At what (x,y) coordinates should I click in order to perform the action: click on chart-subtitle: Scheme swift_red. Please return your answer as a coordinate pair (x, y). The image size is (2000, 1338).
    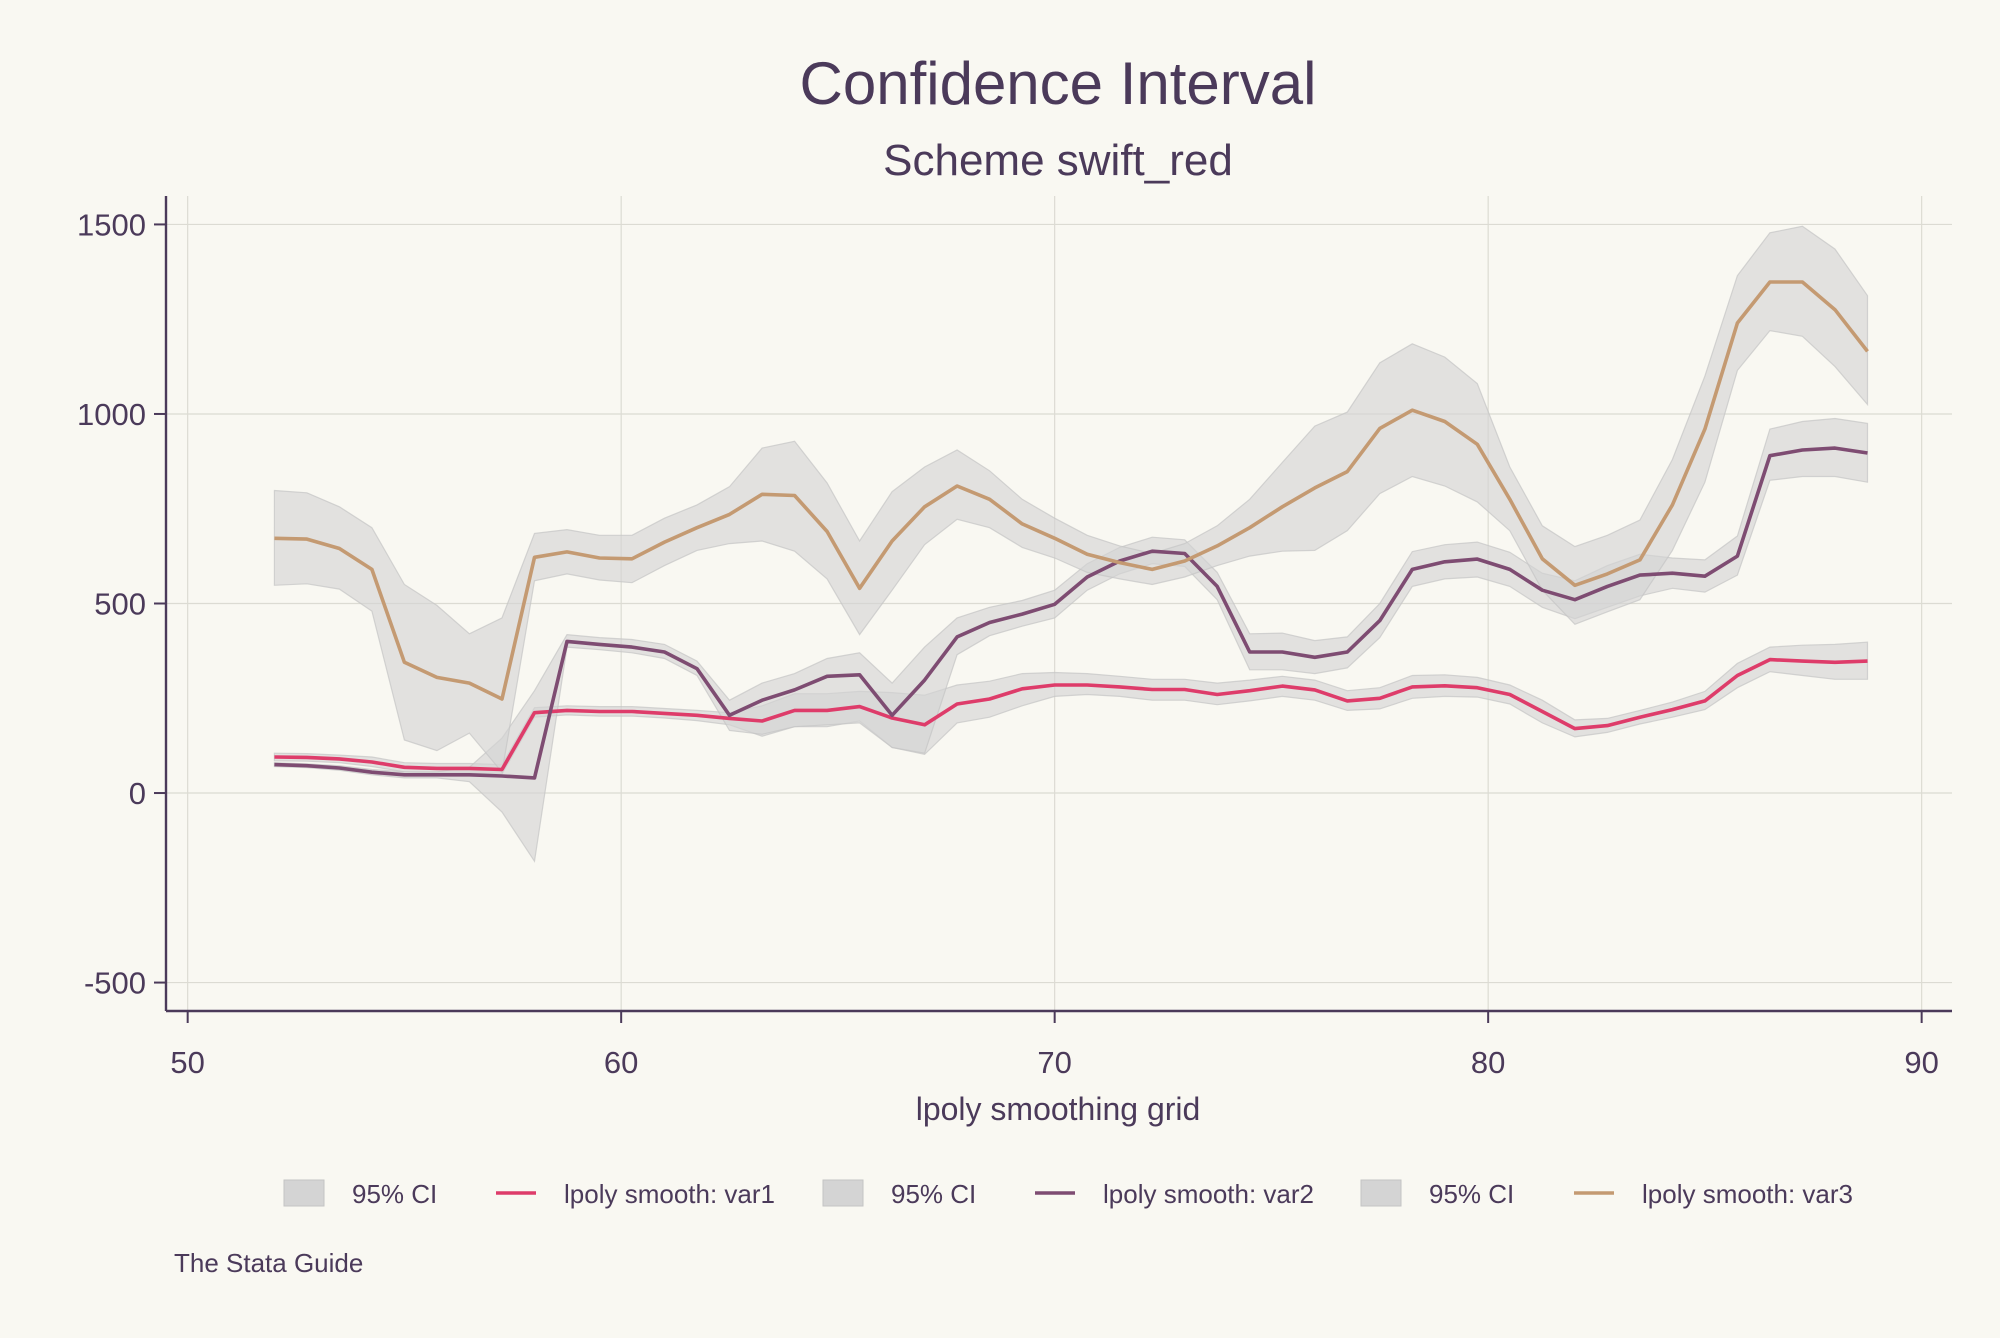
    Looking at the image, I should click on (1058, 160).